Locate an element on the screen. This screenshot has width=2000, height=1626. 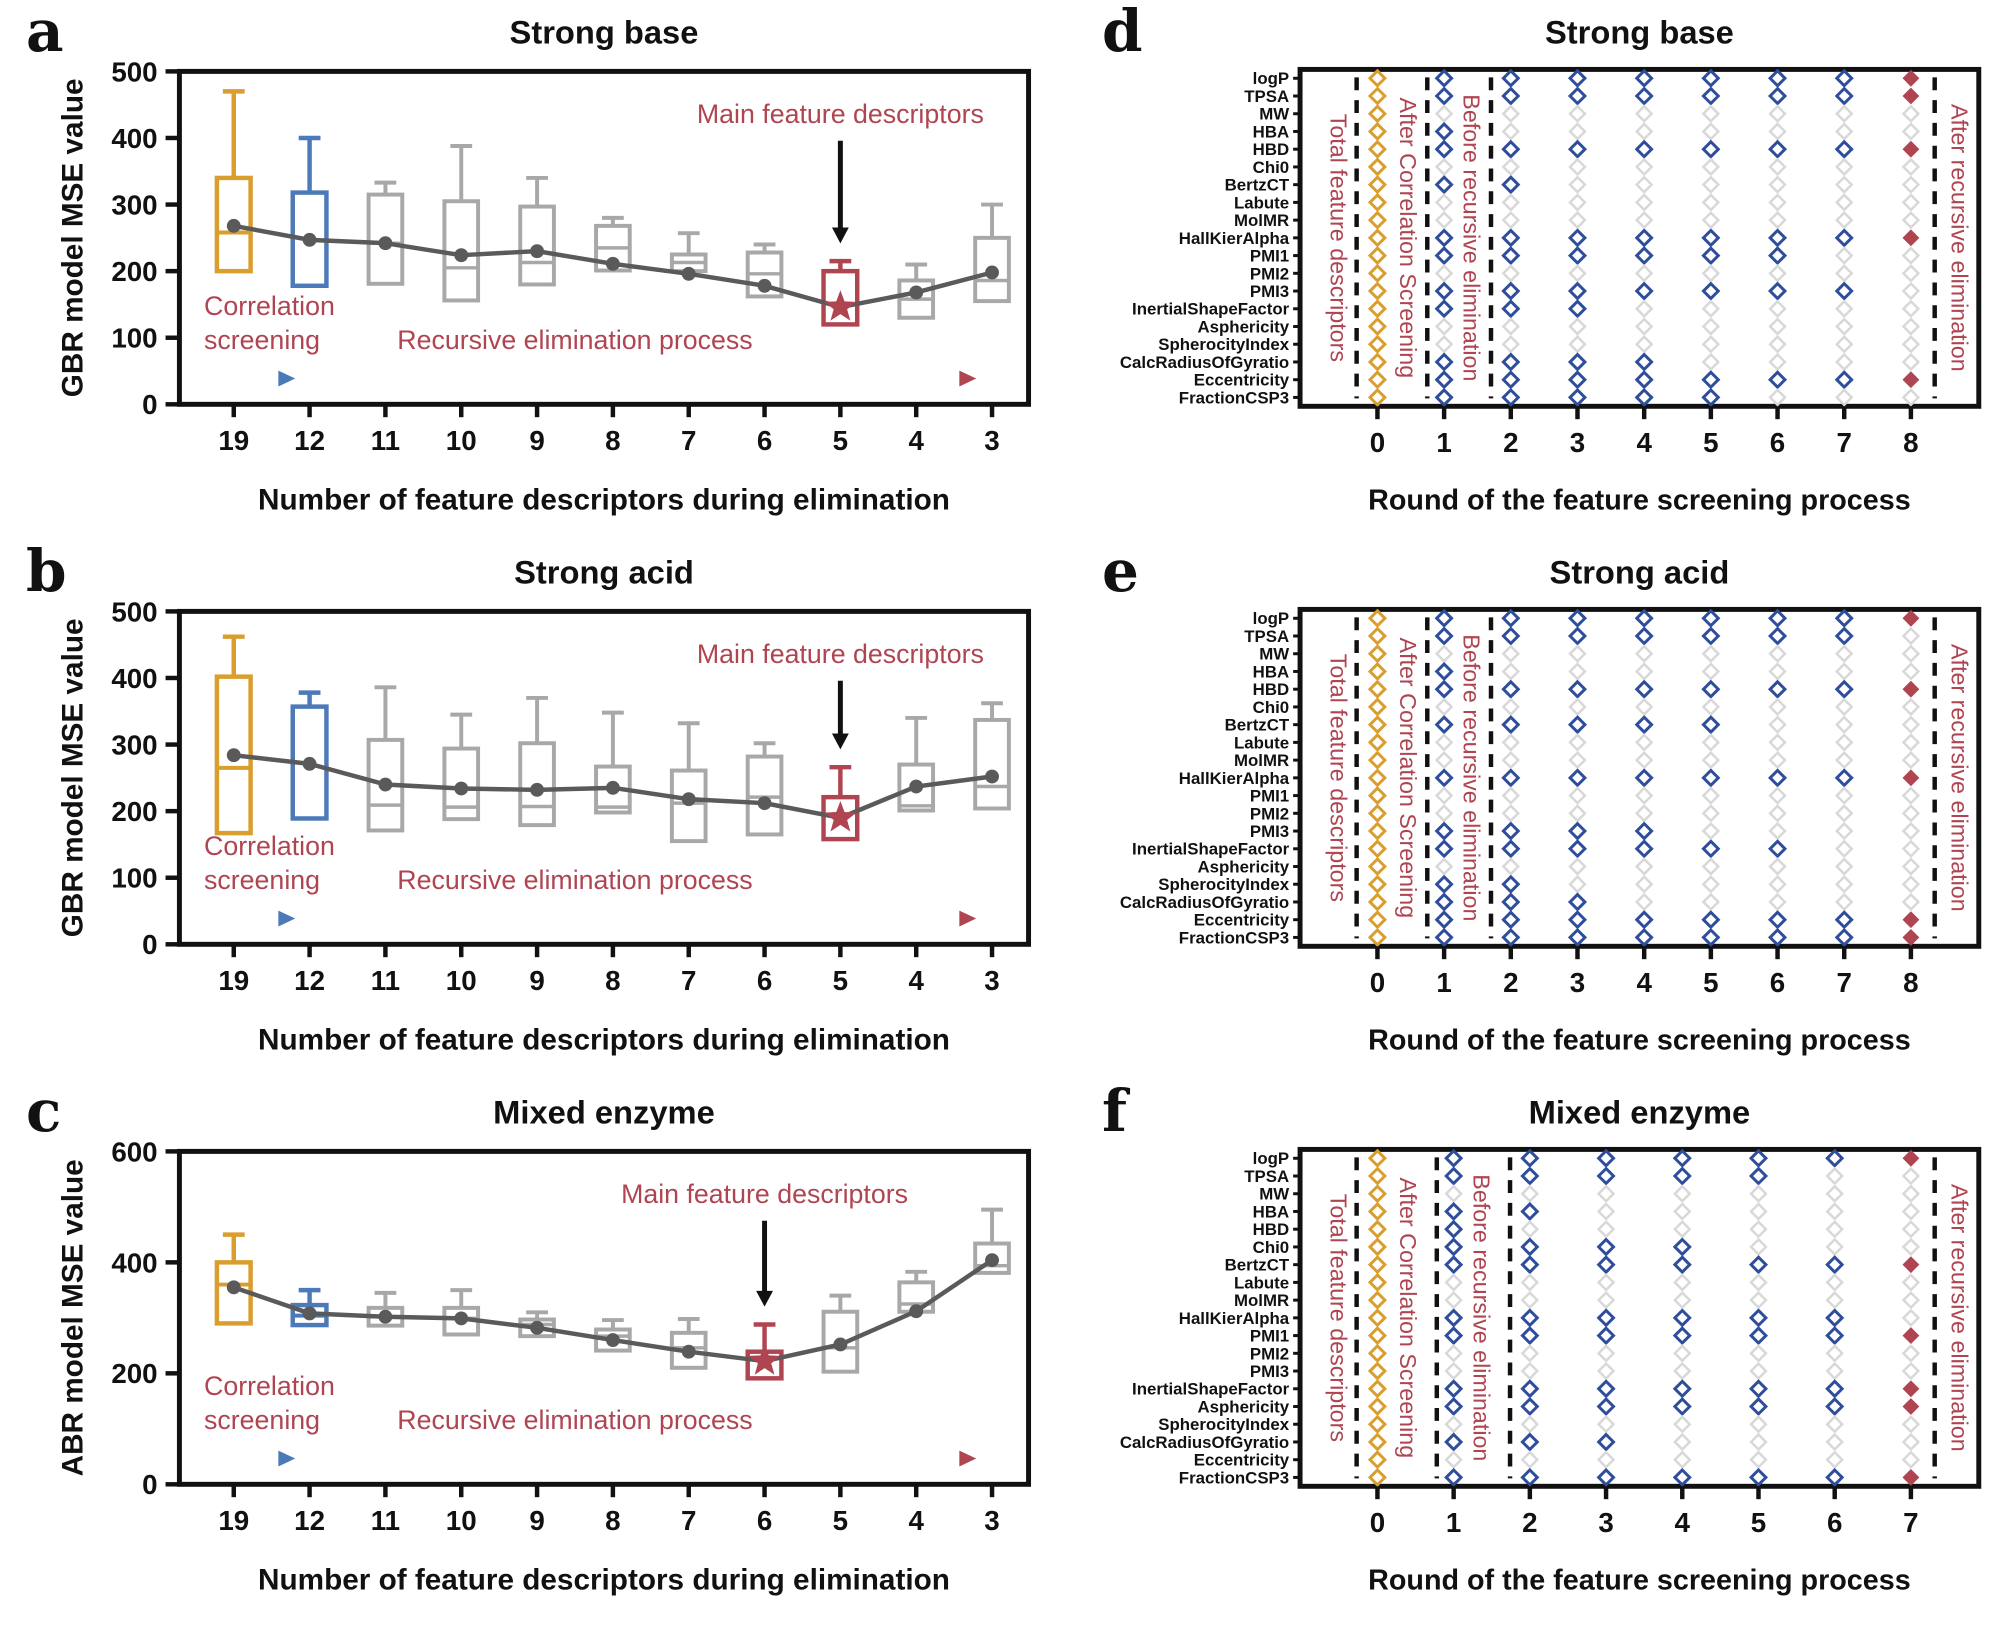
x-tick-label: 4 is located at coordinates (916, 980).